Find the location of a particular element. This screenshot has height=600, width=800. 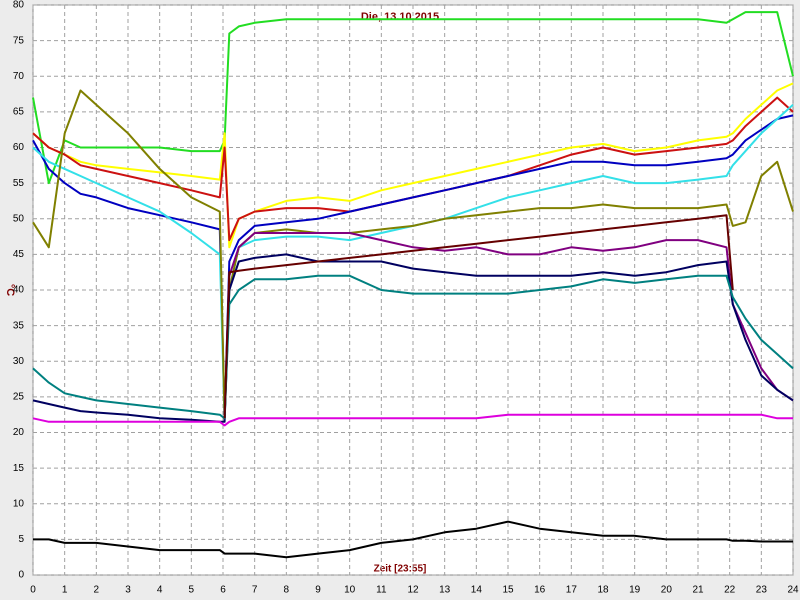

y-tick-label: 40 is located at coordinates (19, 290).